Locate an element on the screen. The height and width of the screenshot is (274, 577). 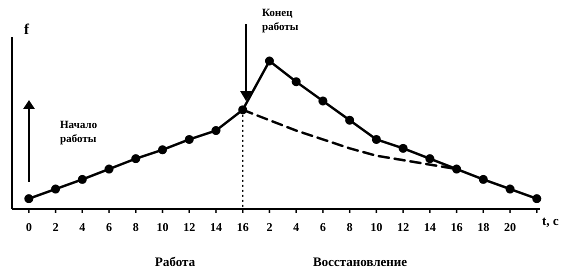
annotation: Начало работы is located at coordinates (79, 132).